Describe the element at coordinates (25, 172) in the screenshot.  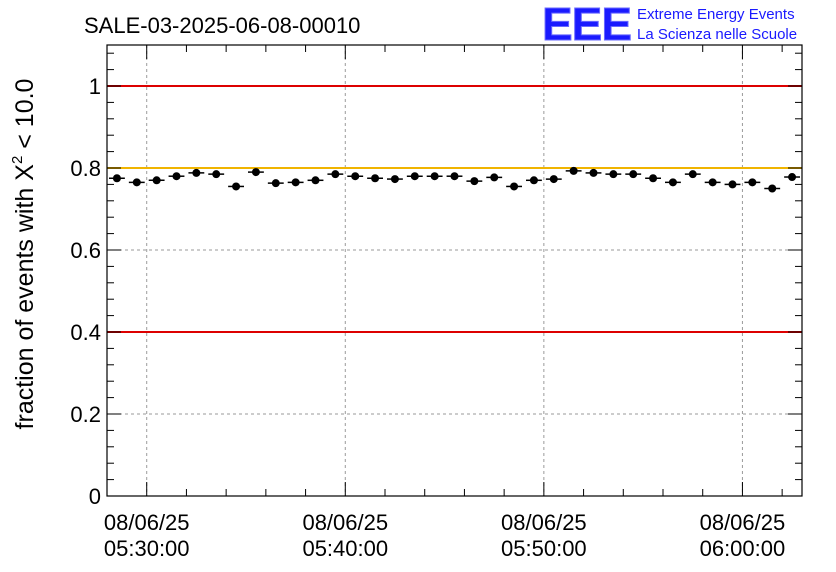
I see `y-axis-label-symbol: X` at that location.